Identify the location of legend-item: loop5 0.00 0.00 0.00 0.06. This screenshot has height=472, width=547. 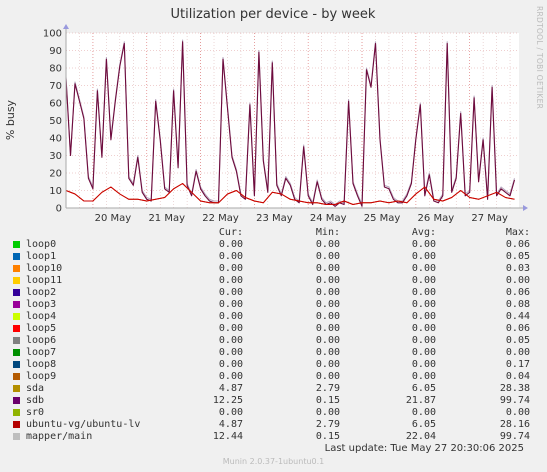
(274, 329).